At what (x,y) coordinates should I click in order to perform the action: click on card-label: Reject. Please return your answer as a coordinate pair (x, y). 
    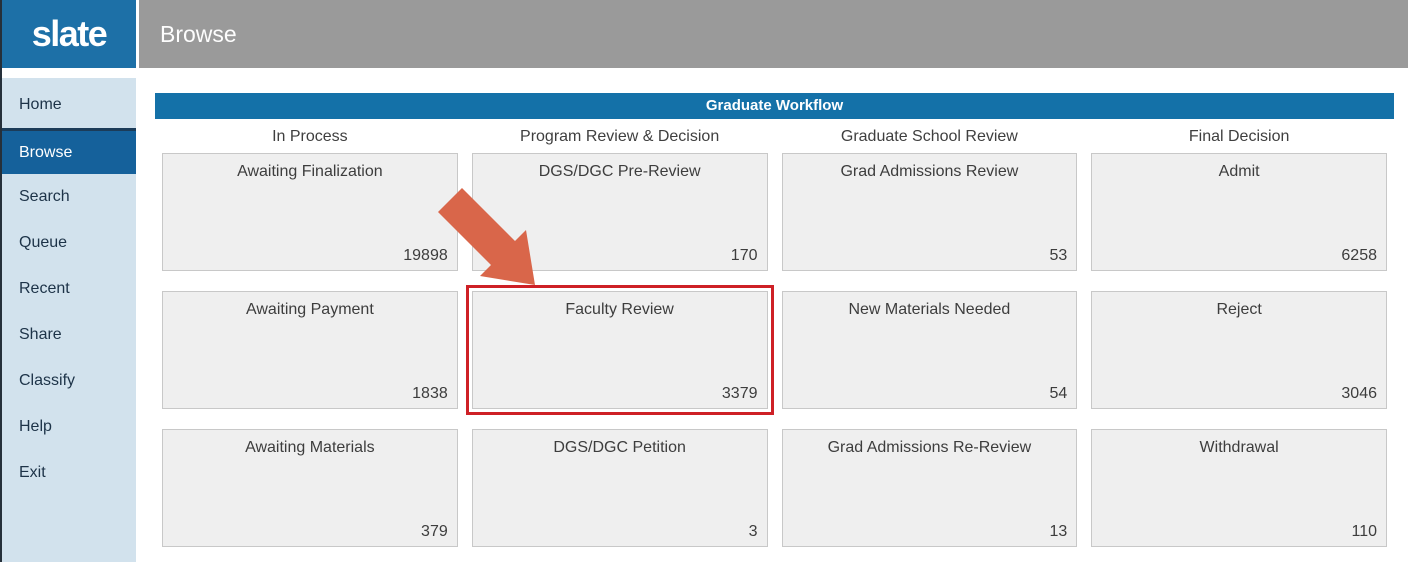
    Looking at the image, I should click on (1239, 309).